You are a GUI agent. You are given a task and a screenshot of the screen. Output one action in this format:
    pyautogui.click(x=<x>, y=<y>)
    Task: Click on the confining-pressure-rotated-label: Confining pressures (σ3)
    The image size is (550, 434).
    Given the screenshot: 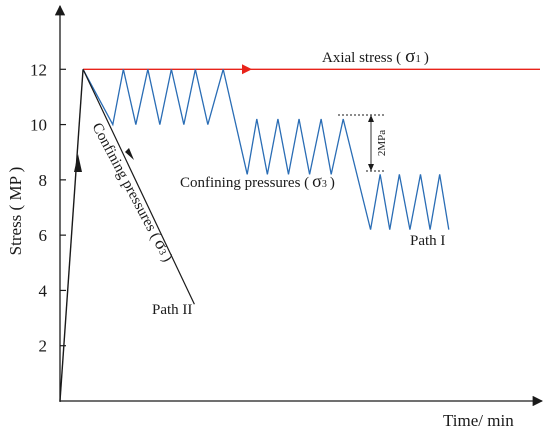 What is the action you would take?
    pyautogui.click(x=133, y=191)
    